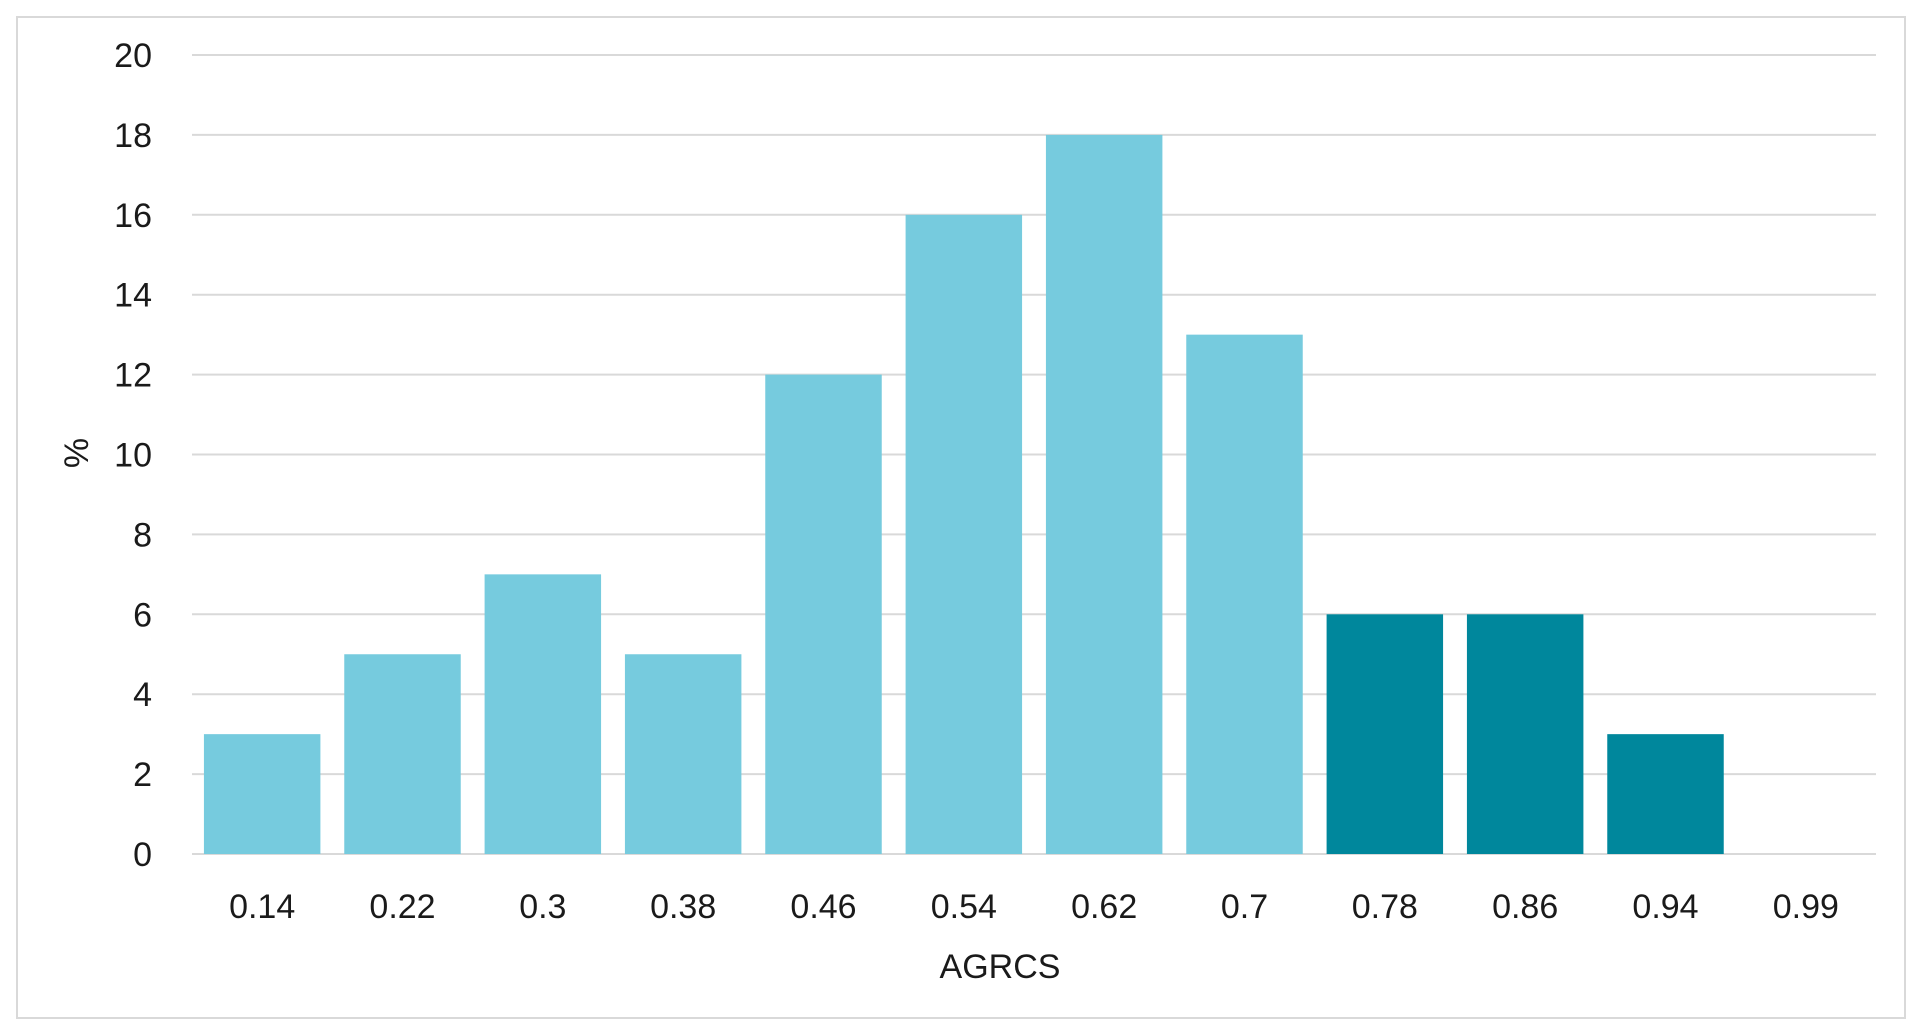 The width and height of the screenshot is (1920, 1035). What do you see at coordinates (133, 376) in the screenshot?
I see `y-tick-label: 12` at bounding box center [133, 376].